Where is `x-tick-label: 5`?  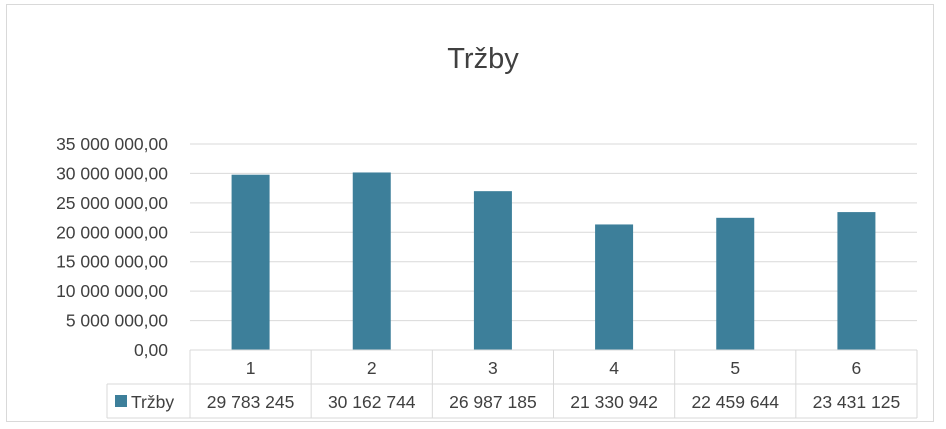
x-tick-label: 5 is located at coordinates (735, 368).